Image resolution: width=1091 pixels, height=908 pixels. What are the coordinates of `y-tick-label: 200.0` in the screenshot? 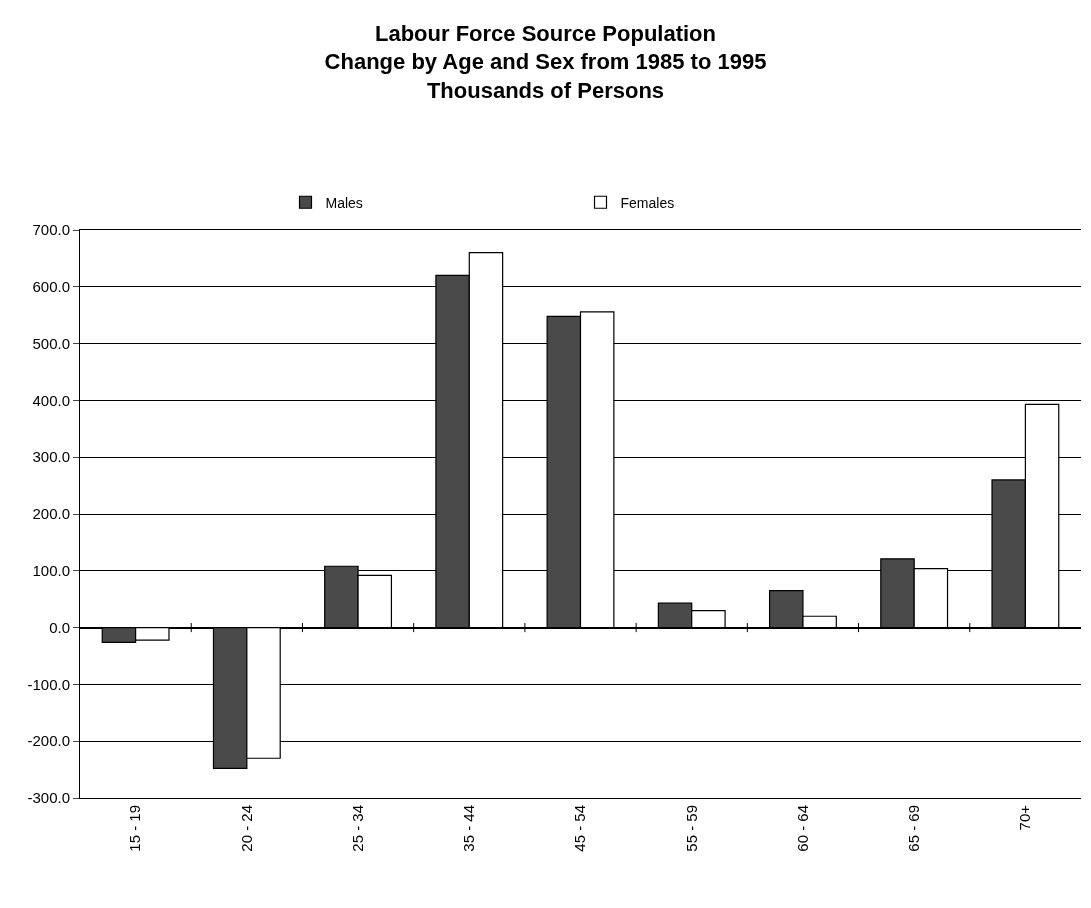 It's located at (51, 514).